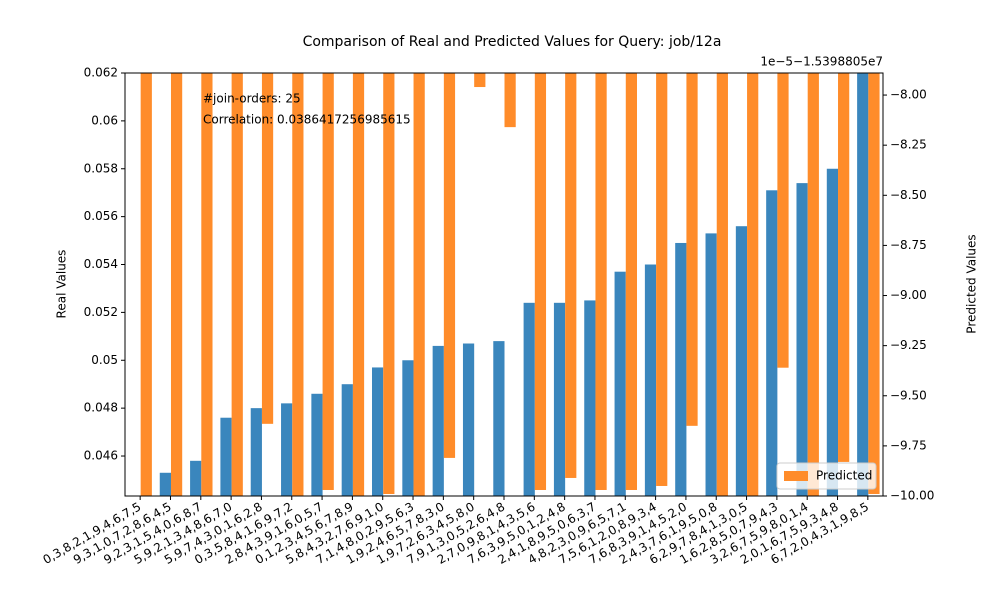 The image size is (1000, 600). Describe the element at coordinates (912, 496) in the screenshot. I see `y2-tick-label: −10.00` at that location.